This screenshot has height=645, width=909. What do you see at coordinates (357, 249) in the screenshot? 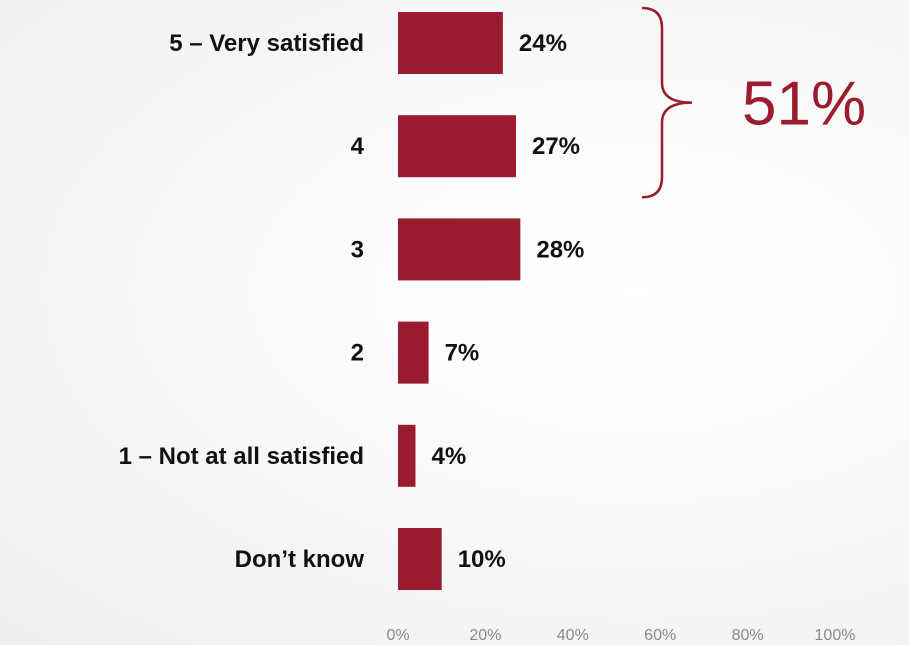
I see `category-label: 3` at bounding box center [357, 249].